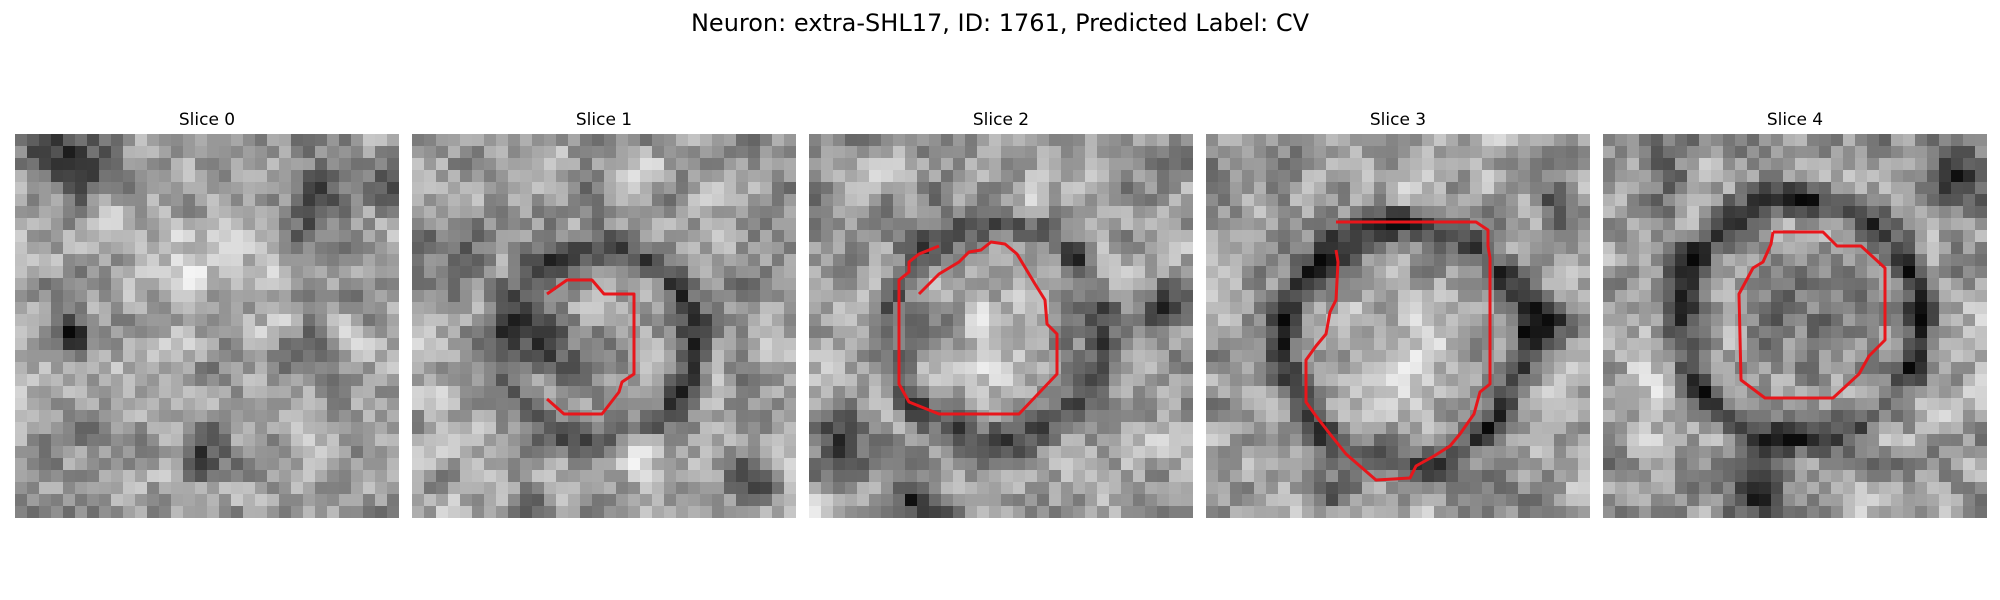 This screenshot has height=600, width=2000. I want to click on slice-title-0: Slice 0, so click(207, 120).